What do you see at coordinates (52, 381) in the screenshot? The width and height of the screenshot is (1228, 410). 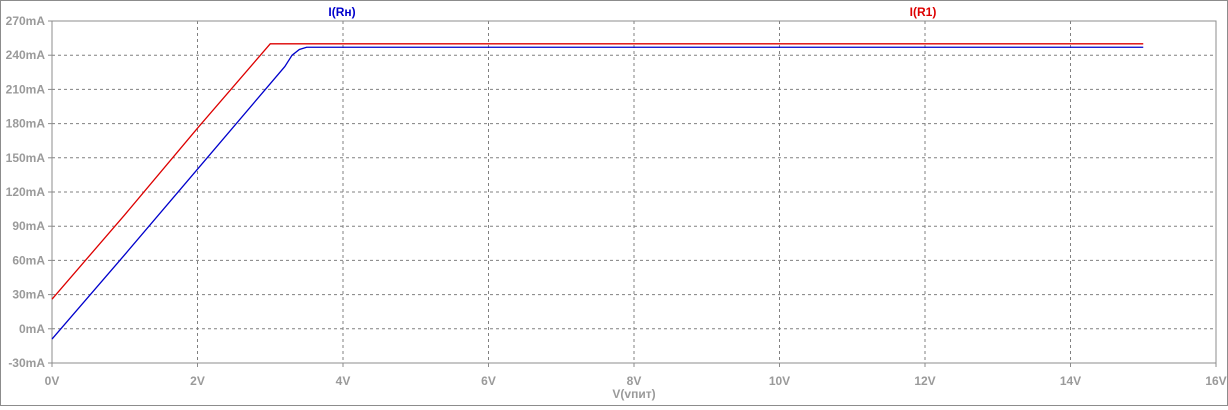 I see `x-tick-label: 0V` at bounding box center [52, 381].